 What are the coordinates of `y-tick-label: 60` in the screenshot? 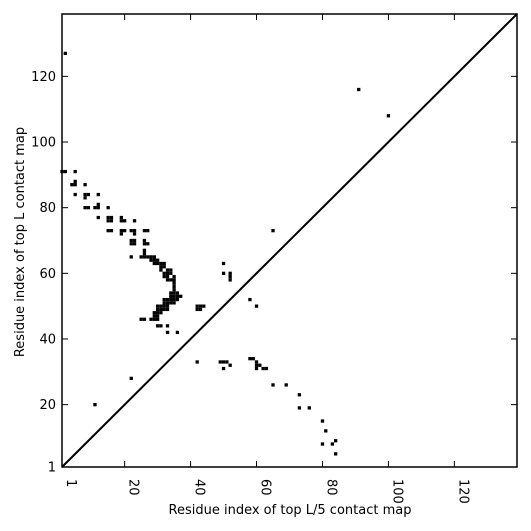 It's located at (47, 274).